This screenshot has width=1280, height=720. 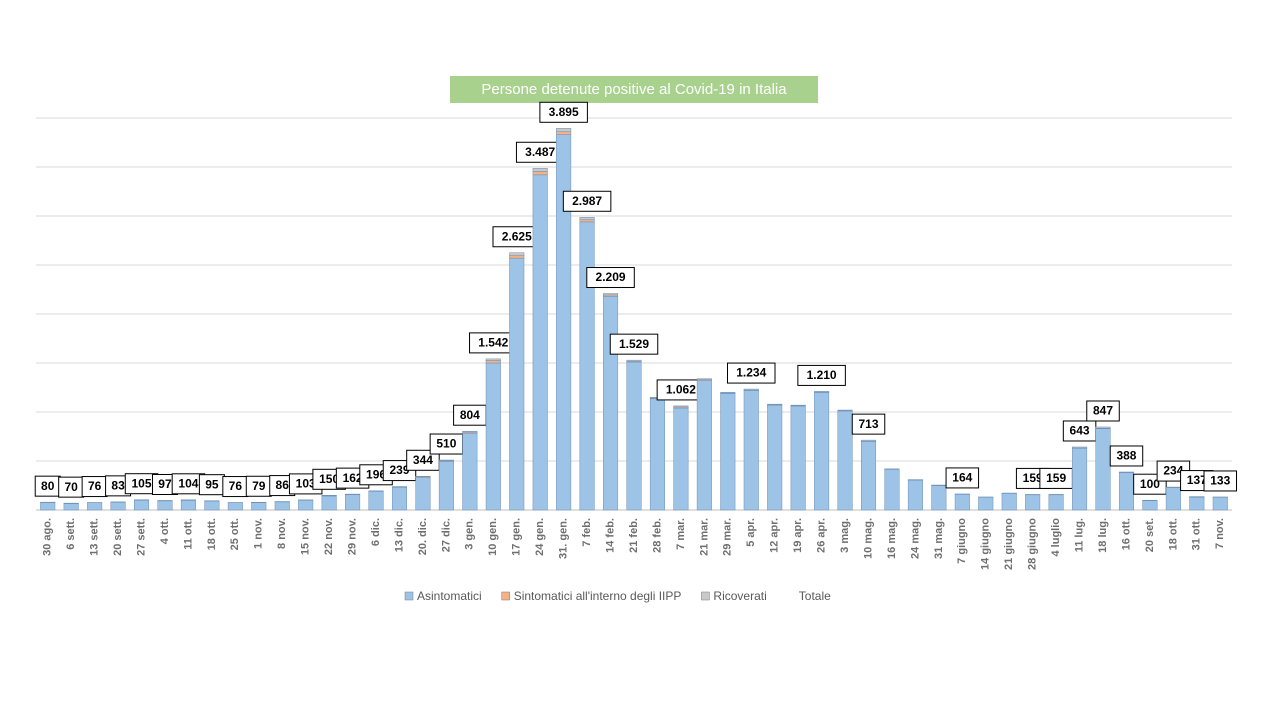 What do you see at coordinates (892, 538) in the screenshot?
I see `x-tick-label: 16 mag.` at bounding box center [892, 538].